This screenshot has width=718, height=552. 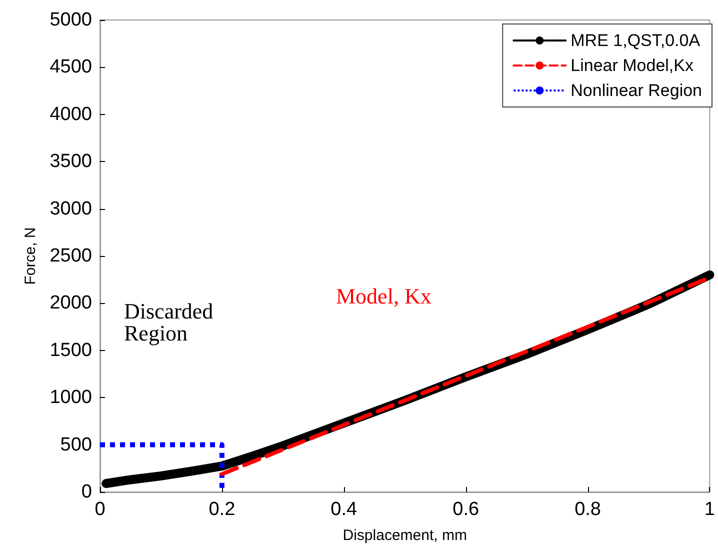 What do you see at coordinates (71, 209) in the screenshot?
I see `y-tick-label: 3000` at bounding box center [71, 209].